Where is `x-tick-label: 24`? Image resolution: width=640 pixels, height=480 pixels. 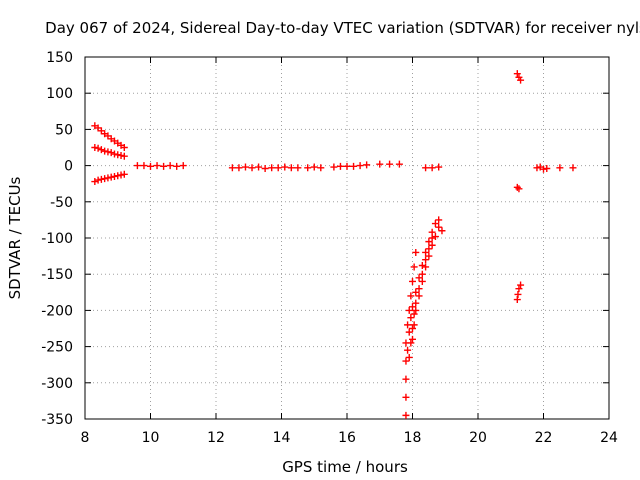
x-tick-label: 24 is located at coordinates (609, 438).